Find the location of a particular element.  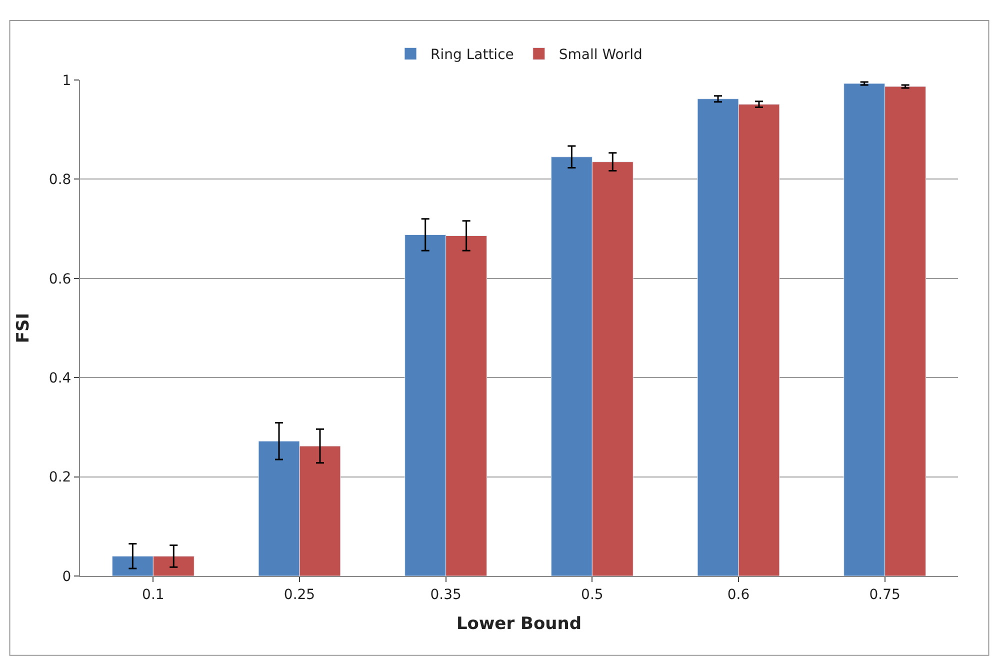

x-tick-label: 0.25 is located at coordinates (300, 594).